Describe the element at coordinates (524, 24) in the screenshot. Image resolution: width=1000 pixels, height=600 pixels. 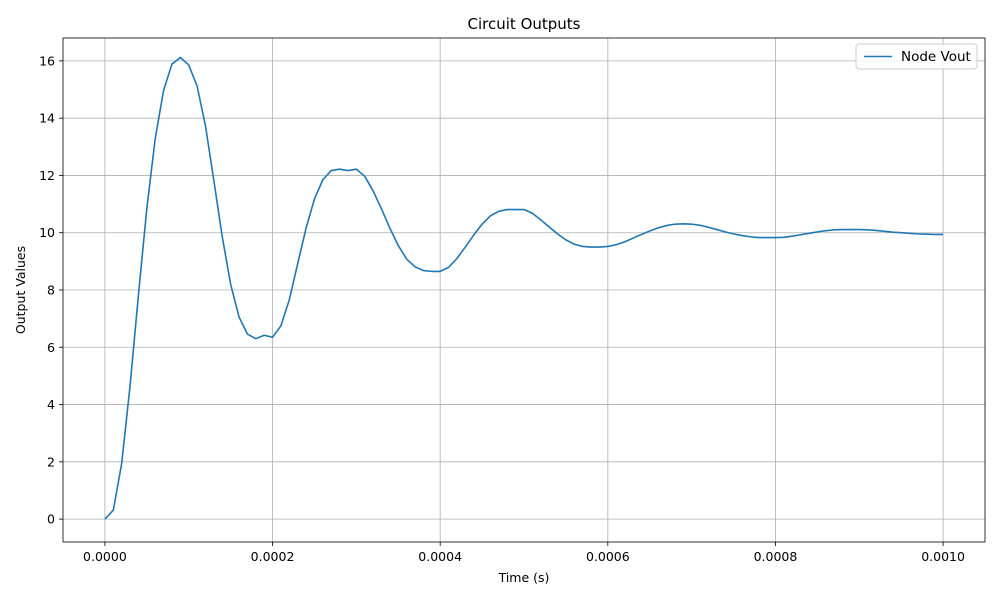
I see `chart-title: Circuit Outputs` at that location.